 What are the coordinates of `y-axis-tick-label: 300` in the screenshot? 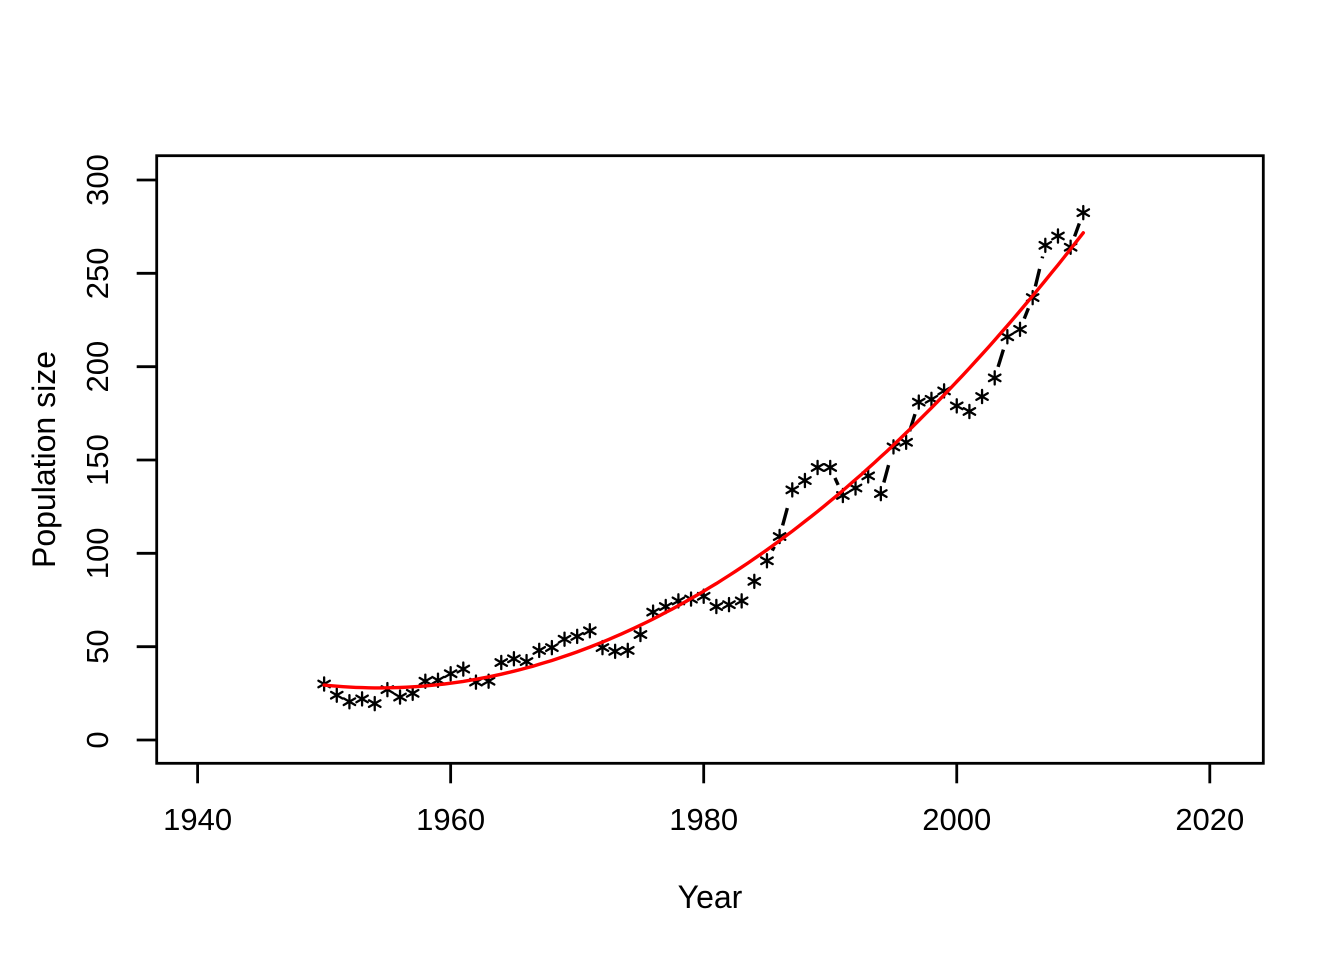 It's located at (97, 180).